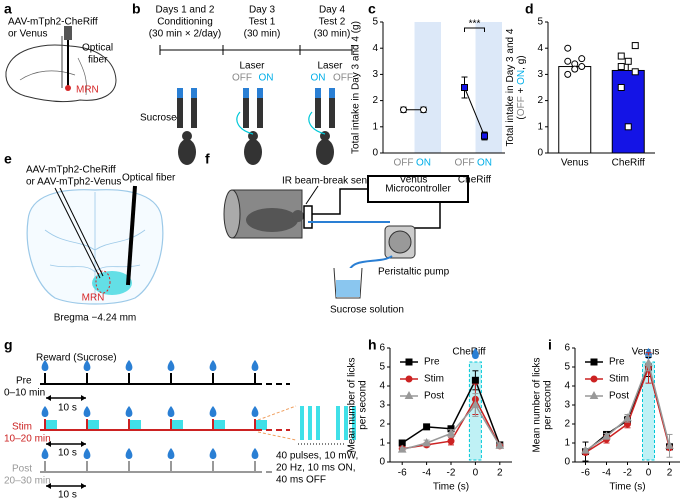  What do you see at coordinates (82, 76) in the screenshot?
I see `brain-detail` at bounding box center [82, 76].